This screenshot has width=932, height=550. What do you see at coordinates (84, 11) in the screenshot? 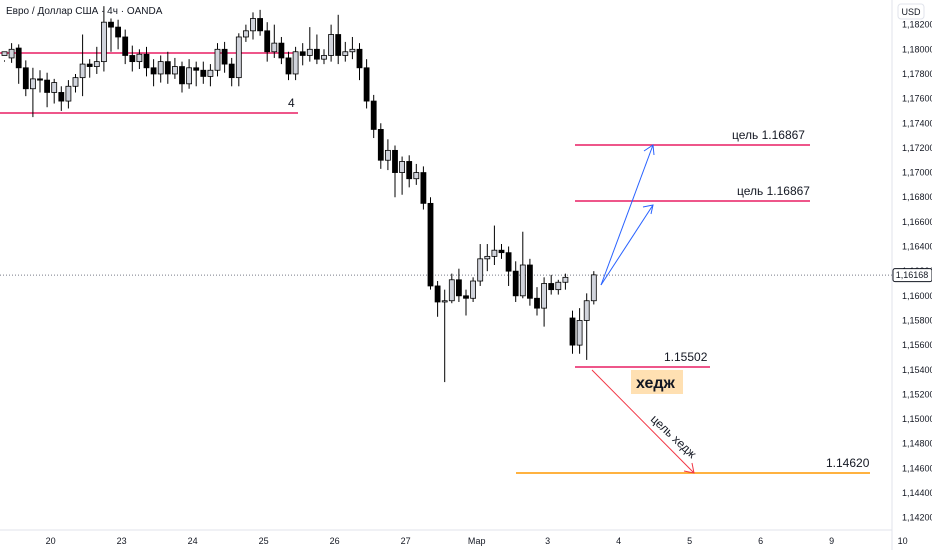
I see `symbol-title: Евро / Доллар США · 4ч · OANDA` at bounding box center [84, 11].